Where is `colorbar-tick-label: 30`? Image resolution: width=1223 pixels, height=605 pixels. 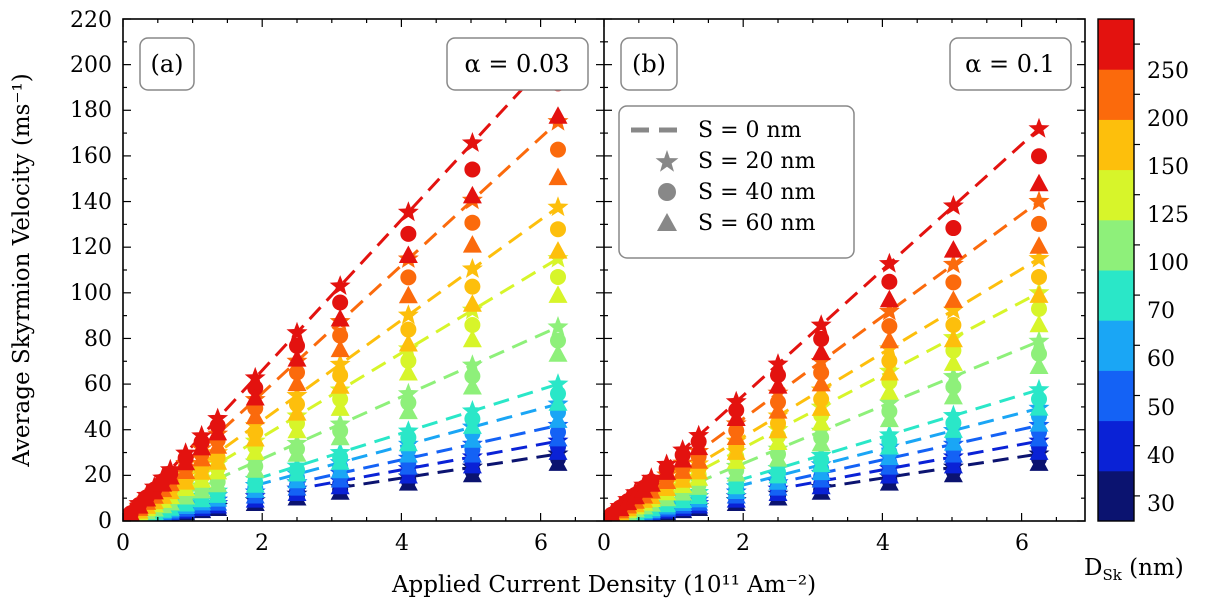 colorbar-tick-label: 30 is located at coordinates (1161, 504).